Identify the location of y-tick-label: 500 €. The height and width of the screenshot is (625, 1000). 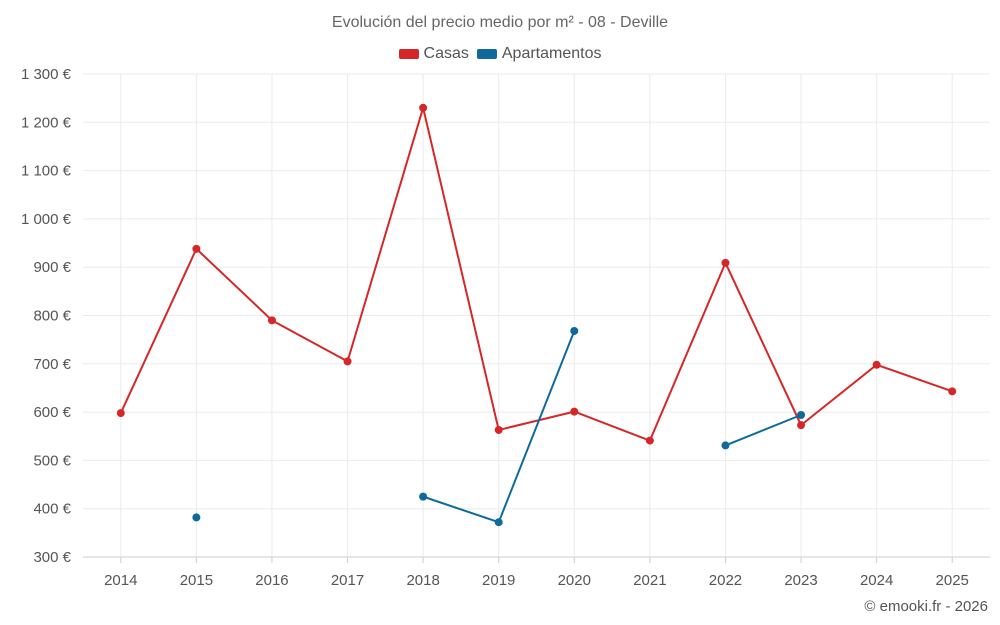
(52, 460).